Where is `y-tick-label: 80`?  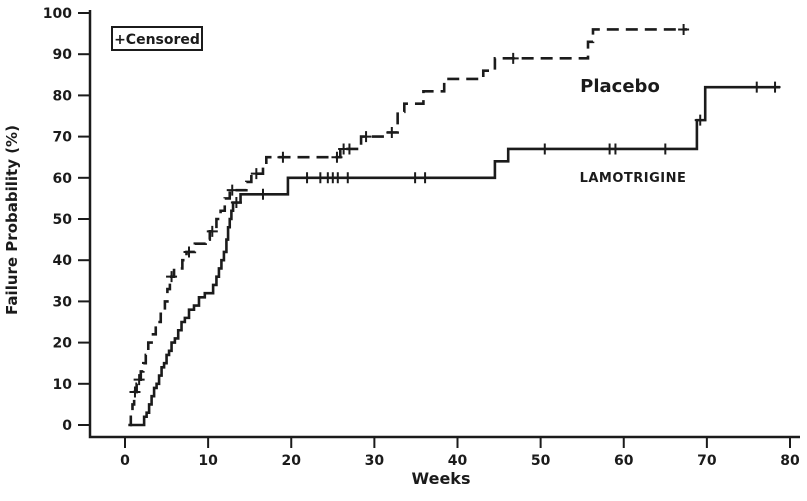 y-tick-label: 80 is located at coordinates (63, 96).